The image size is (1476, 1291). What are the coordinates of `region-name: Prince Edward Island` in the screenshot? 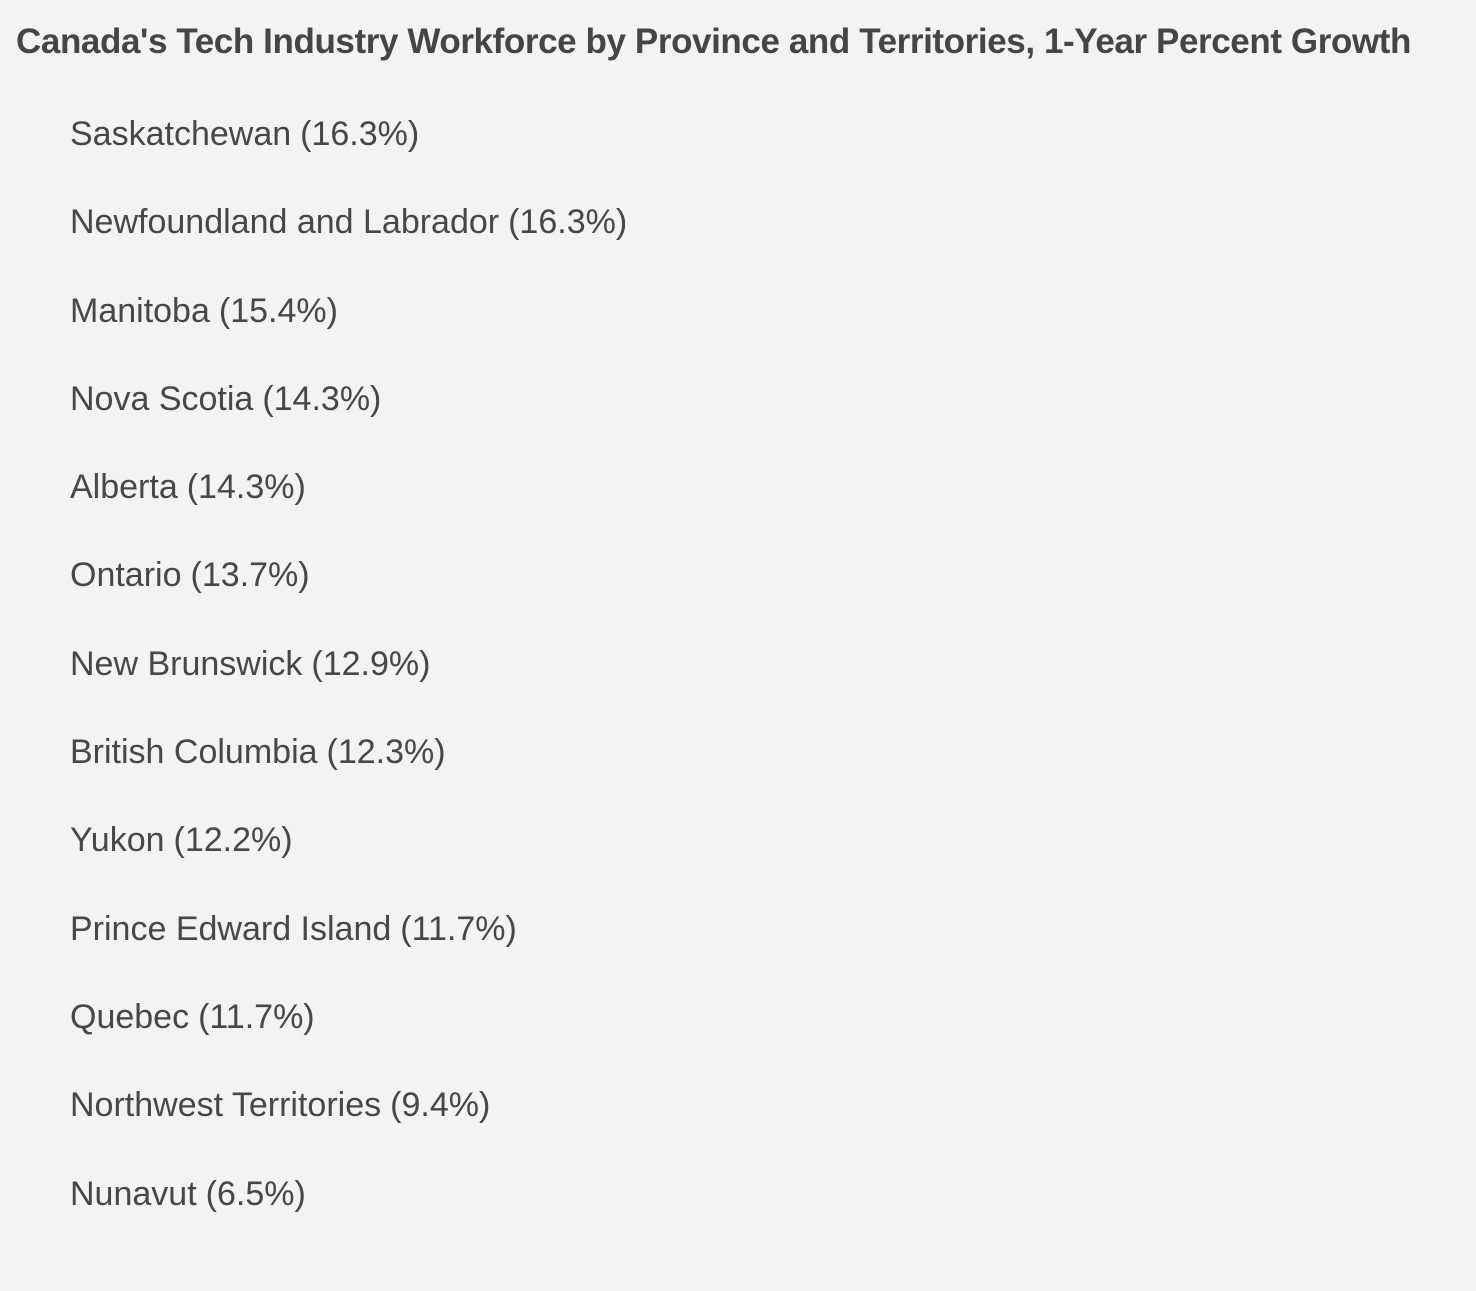 It's located at (231, 928).